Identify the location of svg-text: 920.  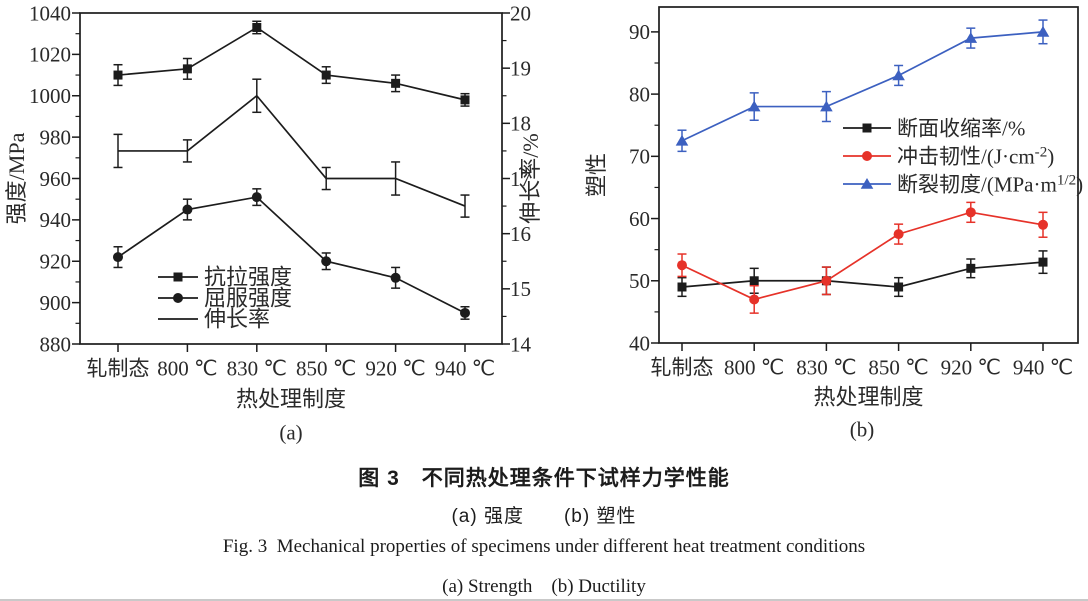
(56, 262).